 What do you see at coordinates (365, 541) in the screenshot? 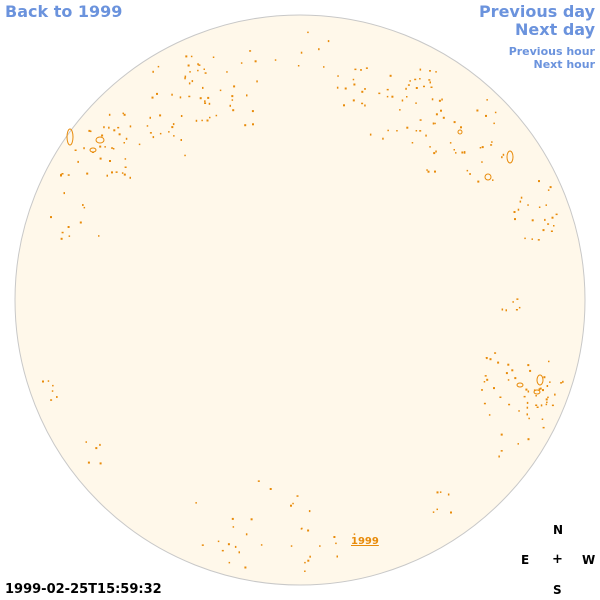
I see `year-link: 1999` at bounding box center [365, 541].